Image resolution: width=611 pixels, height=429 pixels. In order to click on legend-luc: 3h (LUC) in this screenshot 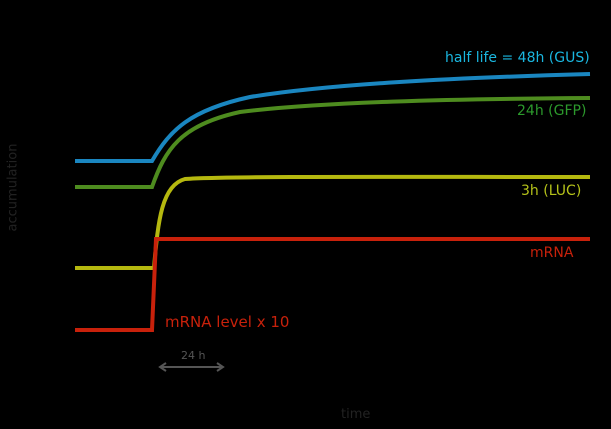, I will do `click(551, 191)`.